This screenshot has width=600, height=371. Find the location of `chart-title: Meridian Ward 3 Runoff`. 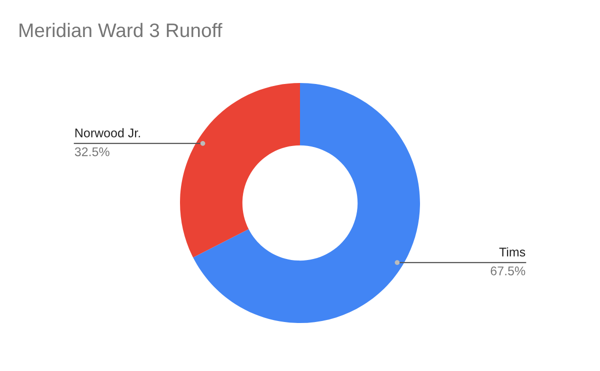

chart-title: Meridian Ward 3 Runoff is located at coordinates (121, 30).